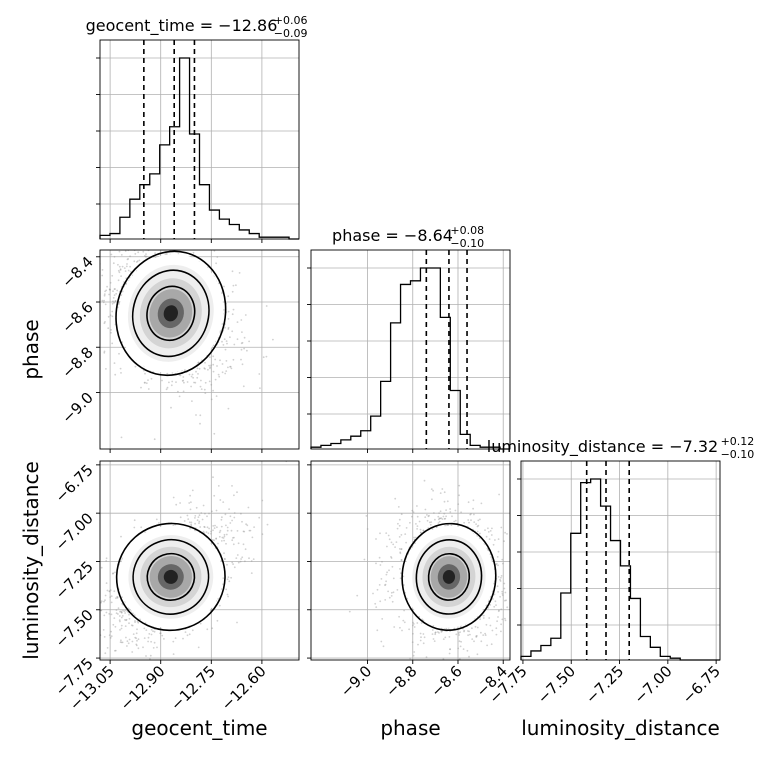  What do you see at coordinates (31, 349) in the screenshot?
I see `y-axis-label-phase: phase` at bounding box center [31, 349].